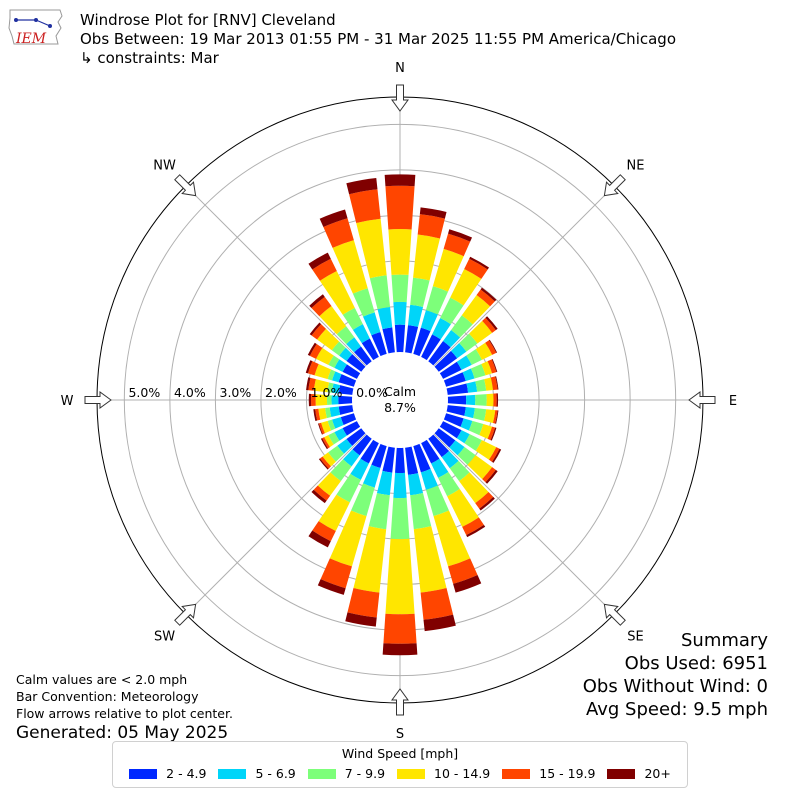 The height and width of the screenshot is (800, 800). I want to click on legend-label: 10 - 14.9, so click(462, 773).